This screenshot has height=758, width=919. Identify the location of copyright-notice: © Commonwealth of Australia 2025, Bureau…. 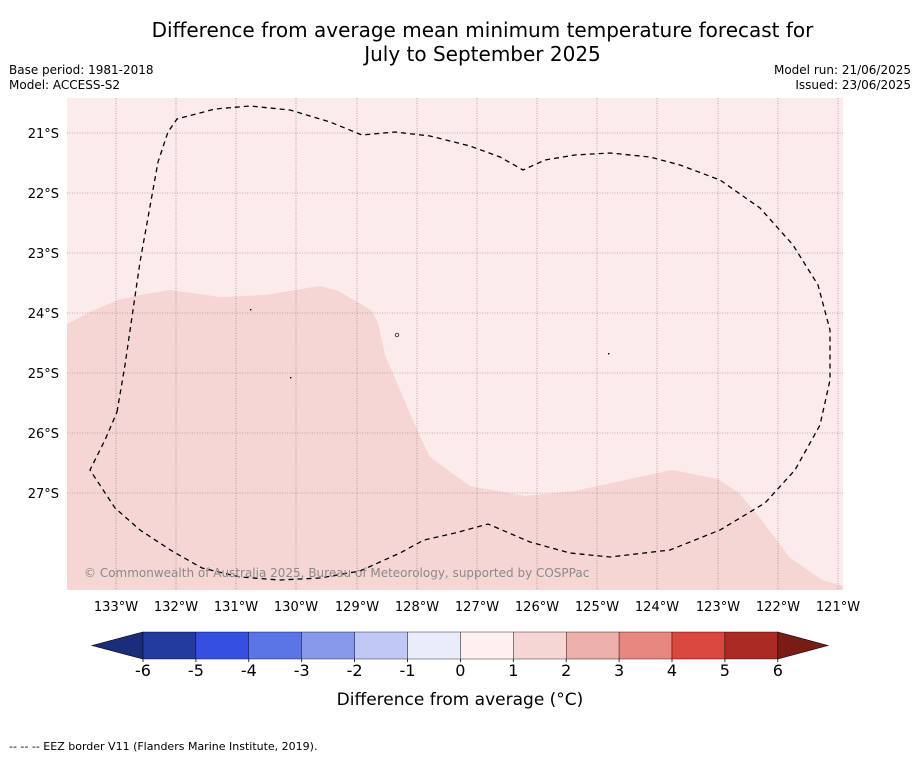
(336, 573).